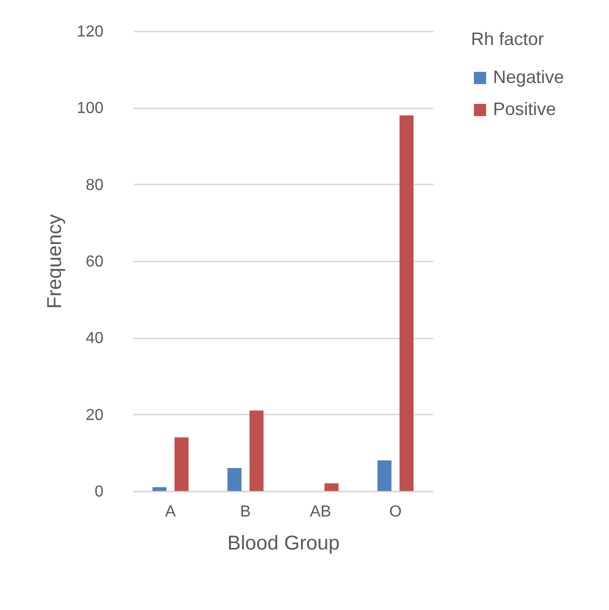  What do you see at coordinates (95, 415) in the screenshot?
I see `y-tick-label: 20` at bounding box center [95, 415].